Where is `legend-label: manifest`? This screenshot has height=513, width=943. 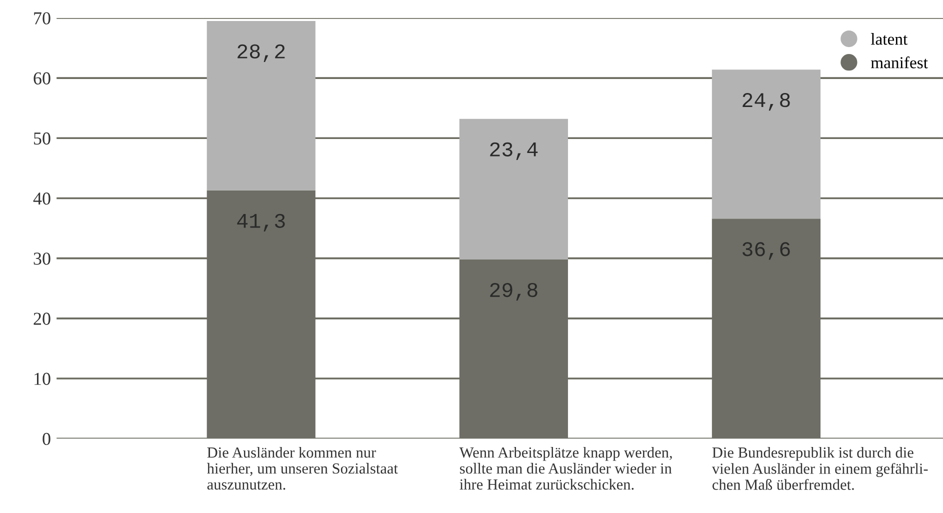 legend-label: manifest is located at coordinates (899, 62).